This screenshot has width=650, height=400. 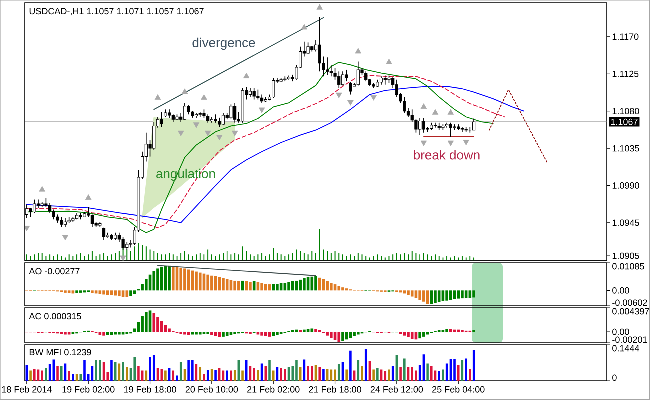 What do you see at coordinates (27, 389) in the screenshot?
I see `x-tick-label: 18 Feb 2014` at bounding box center [27, 389].